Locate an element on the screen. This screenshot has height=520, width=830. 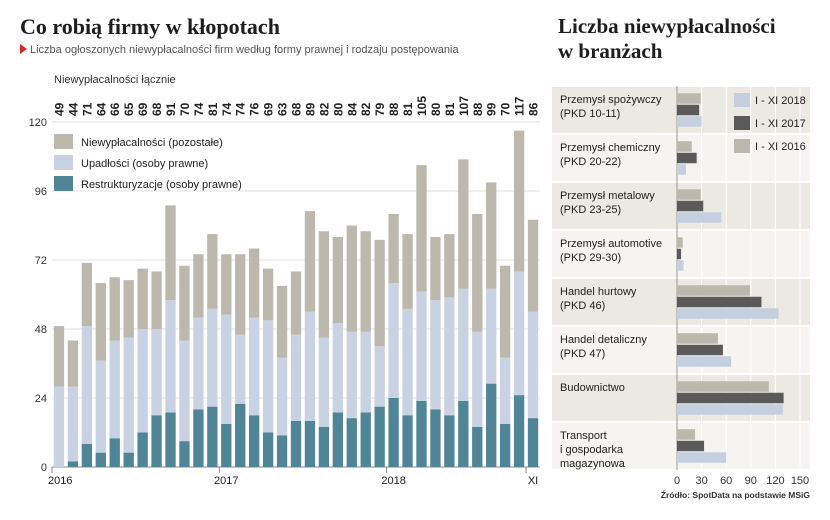
x-tick-label: 2016 is located at coordinates (60, 481).